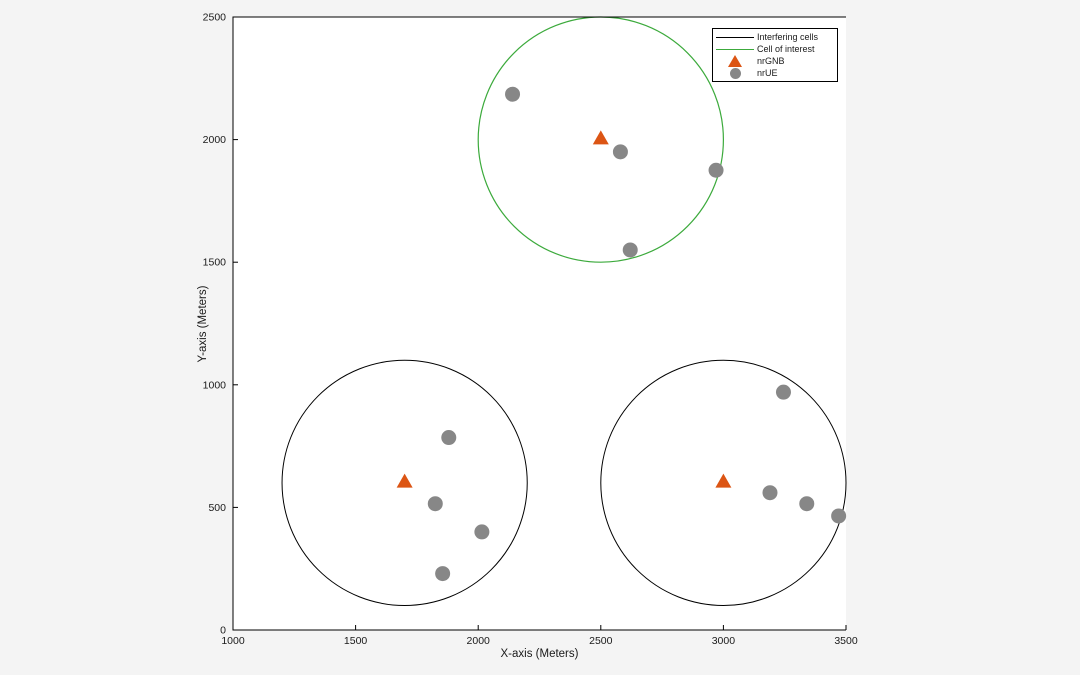 The width and height of the screenshot is (1080, 675). I want to click on y-tick-label: 2500, so click(215, 18).